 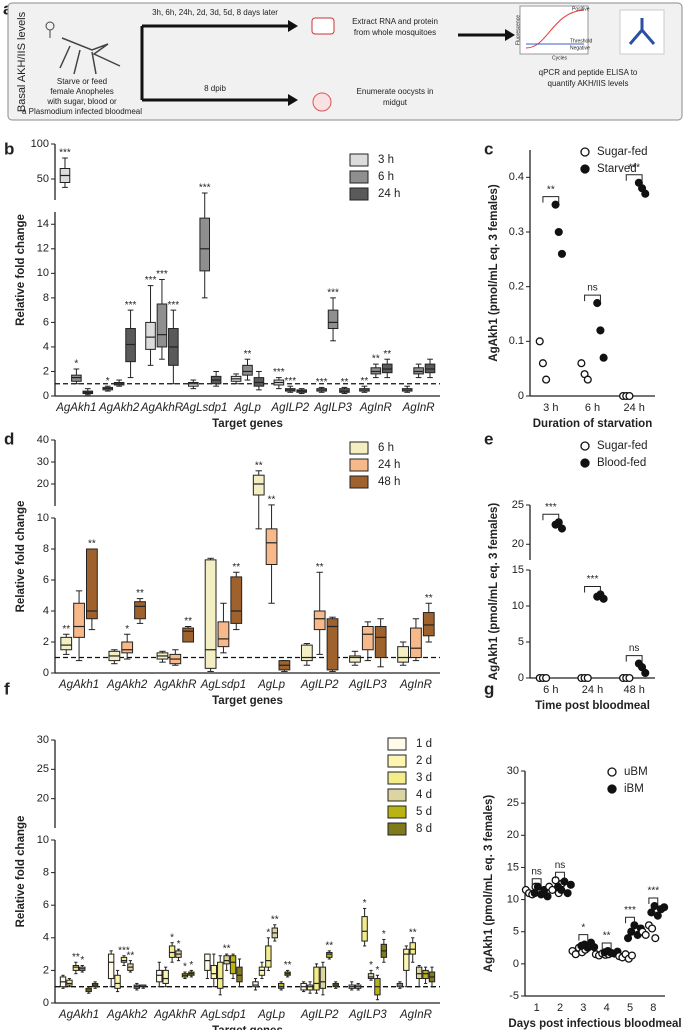 I want to click on y-tick-label: 0.3, so click(x=516, y=232).